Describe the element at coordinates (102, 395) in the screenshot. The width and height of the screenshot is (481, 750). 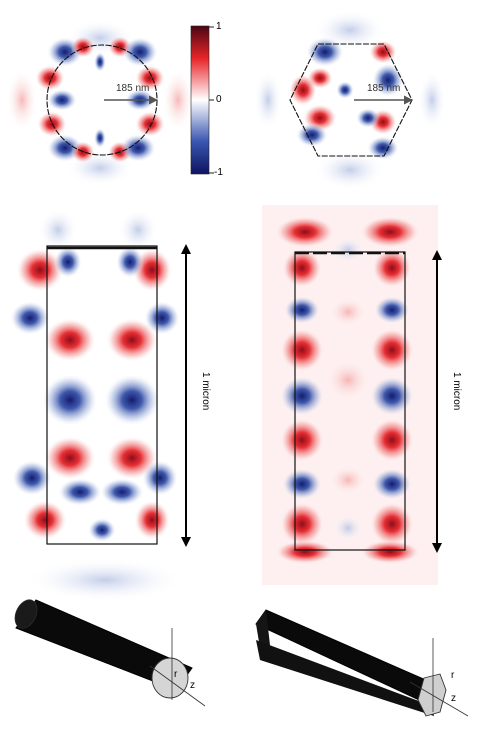
I see `wire-outline-circle-side` at that location.